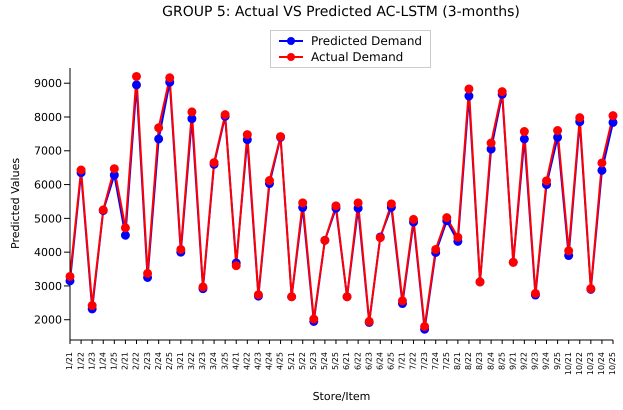 Image resolution: width=623 pixels, height=410 pixels. Describe the element at coordinates (258, 361) in the screenshot. I see `x-tick-label: 4/23` at that location.